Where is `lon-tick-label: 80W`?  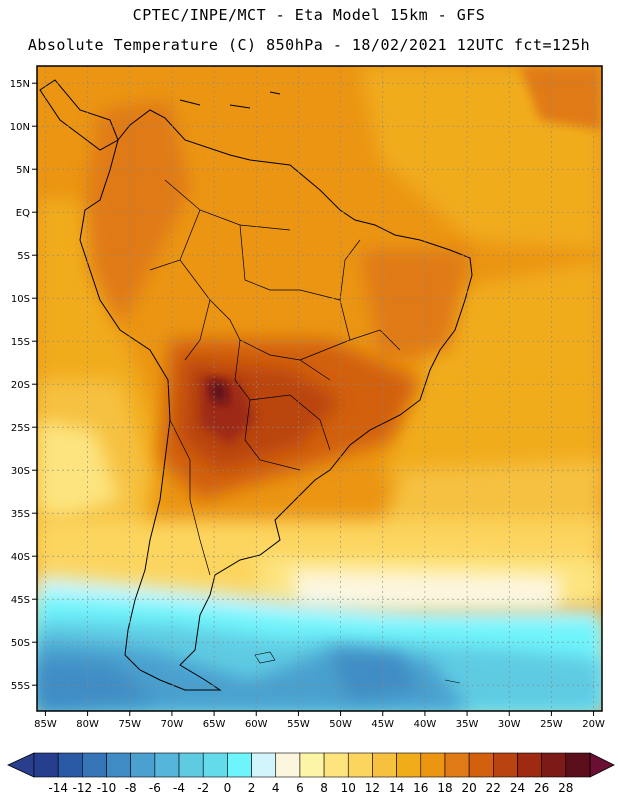
lon-tick-label: 80W is located at coordinates (87, 724).